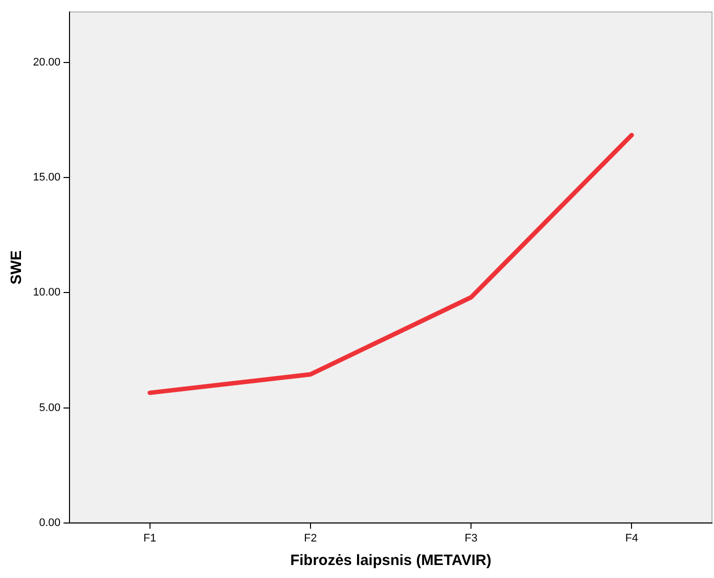 The image size is (714, 578). I want to click on y-axis-title: SWE, so click(17, 267).